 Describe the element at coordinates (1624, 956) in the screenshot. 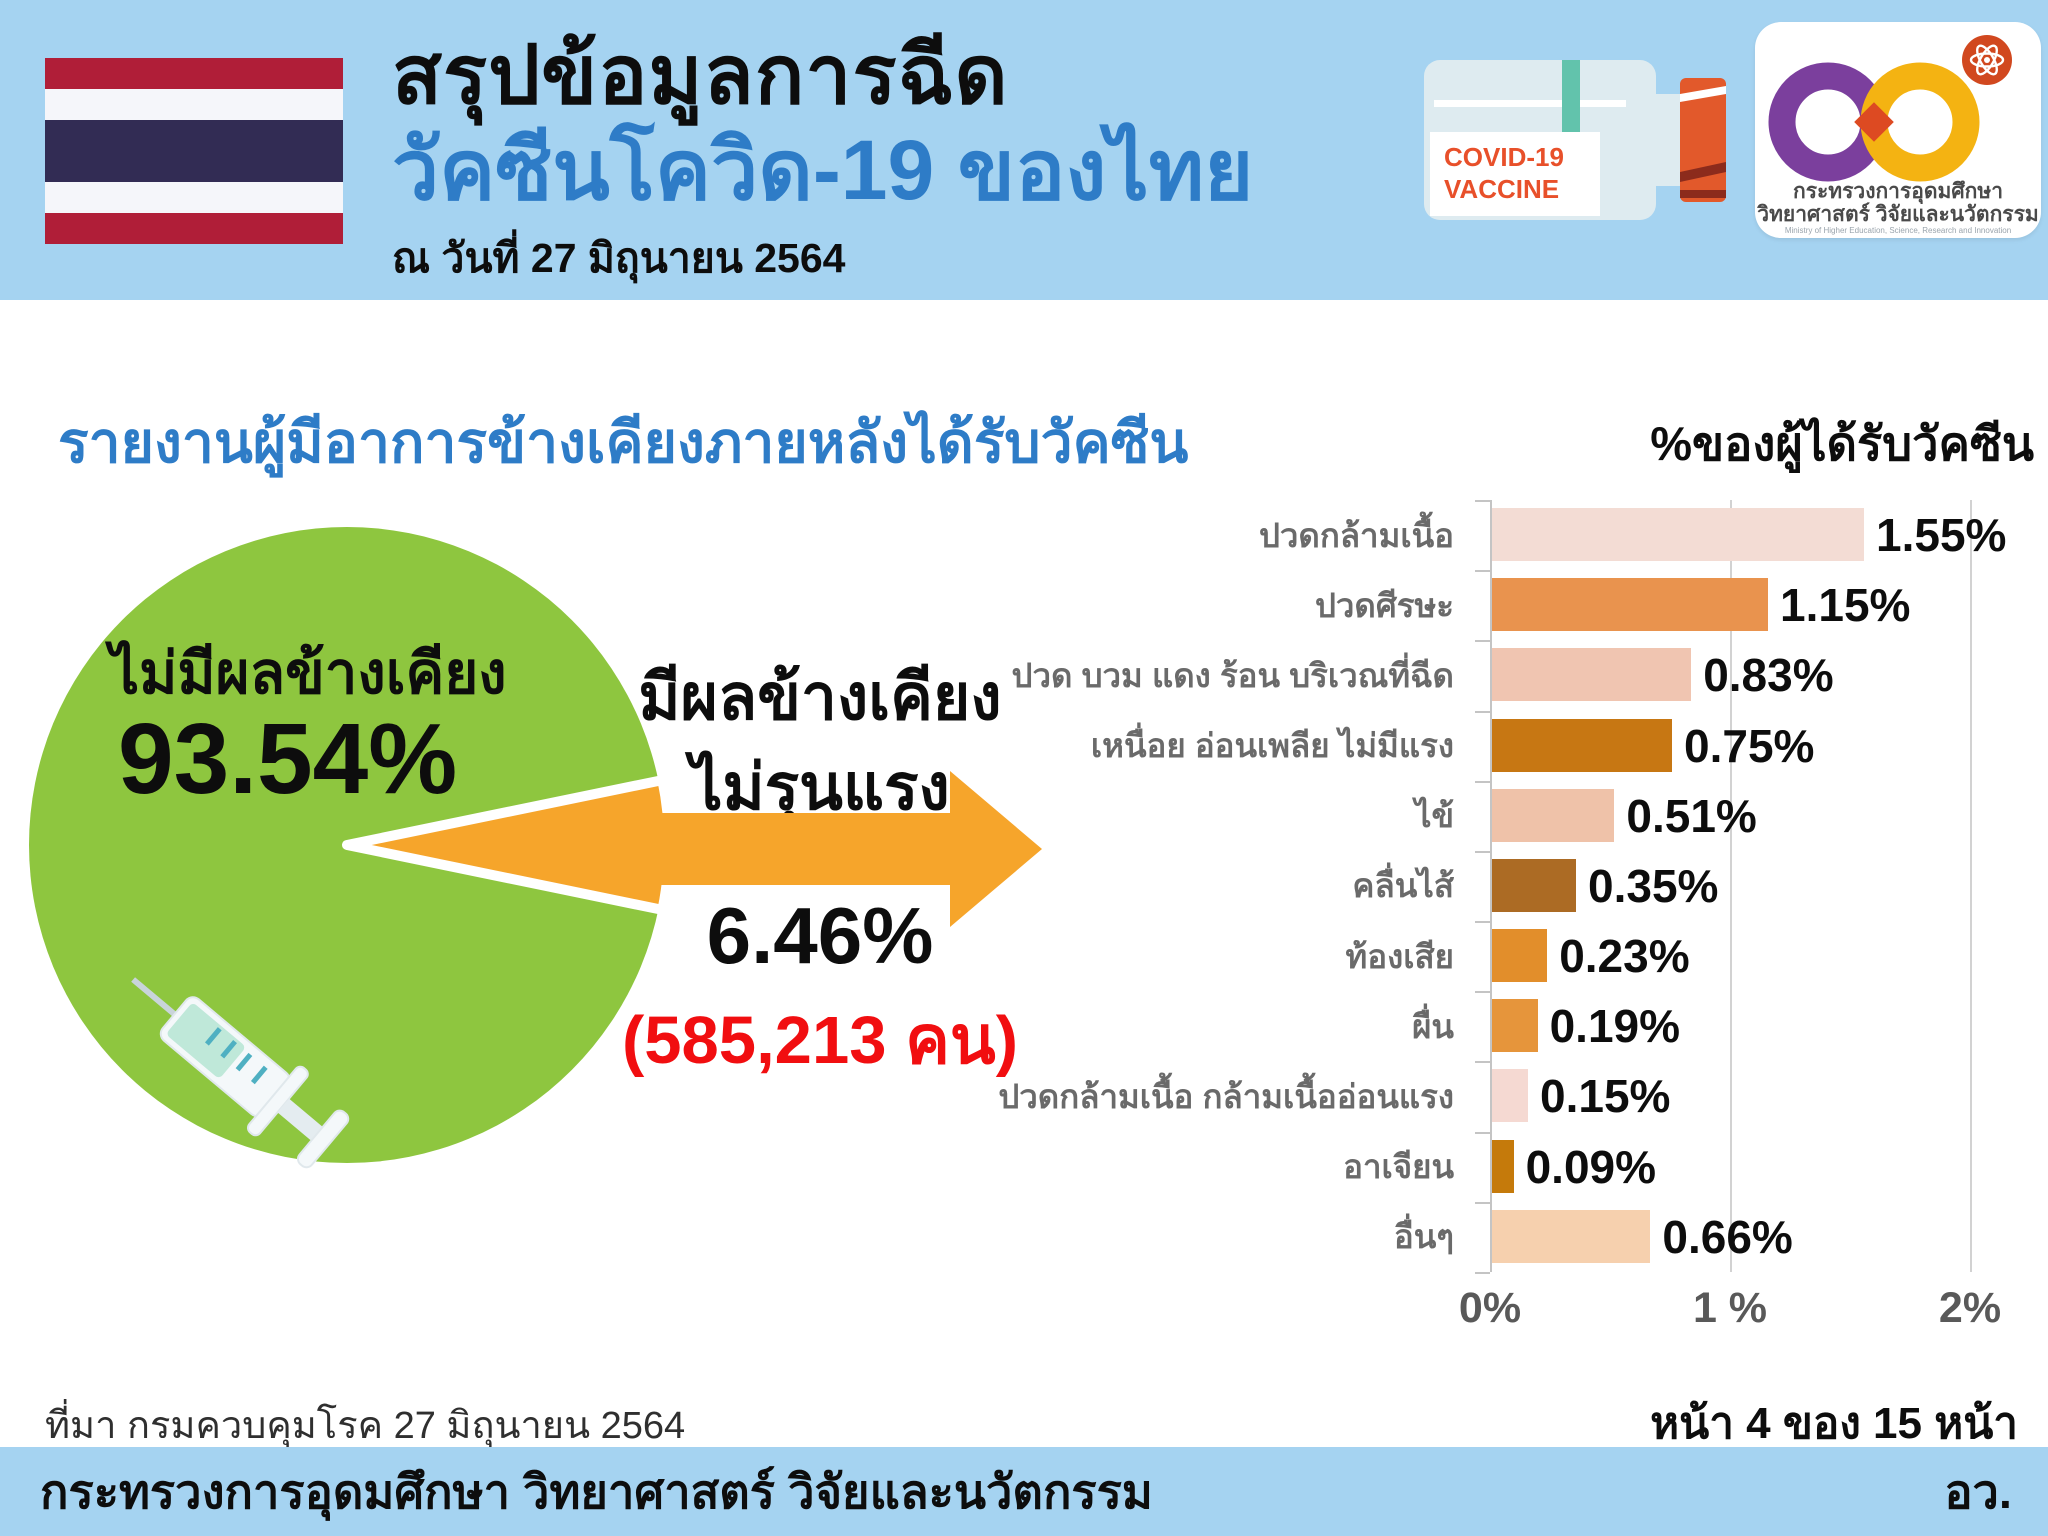

I see `bar-value-label: 0.23%` at that location.